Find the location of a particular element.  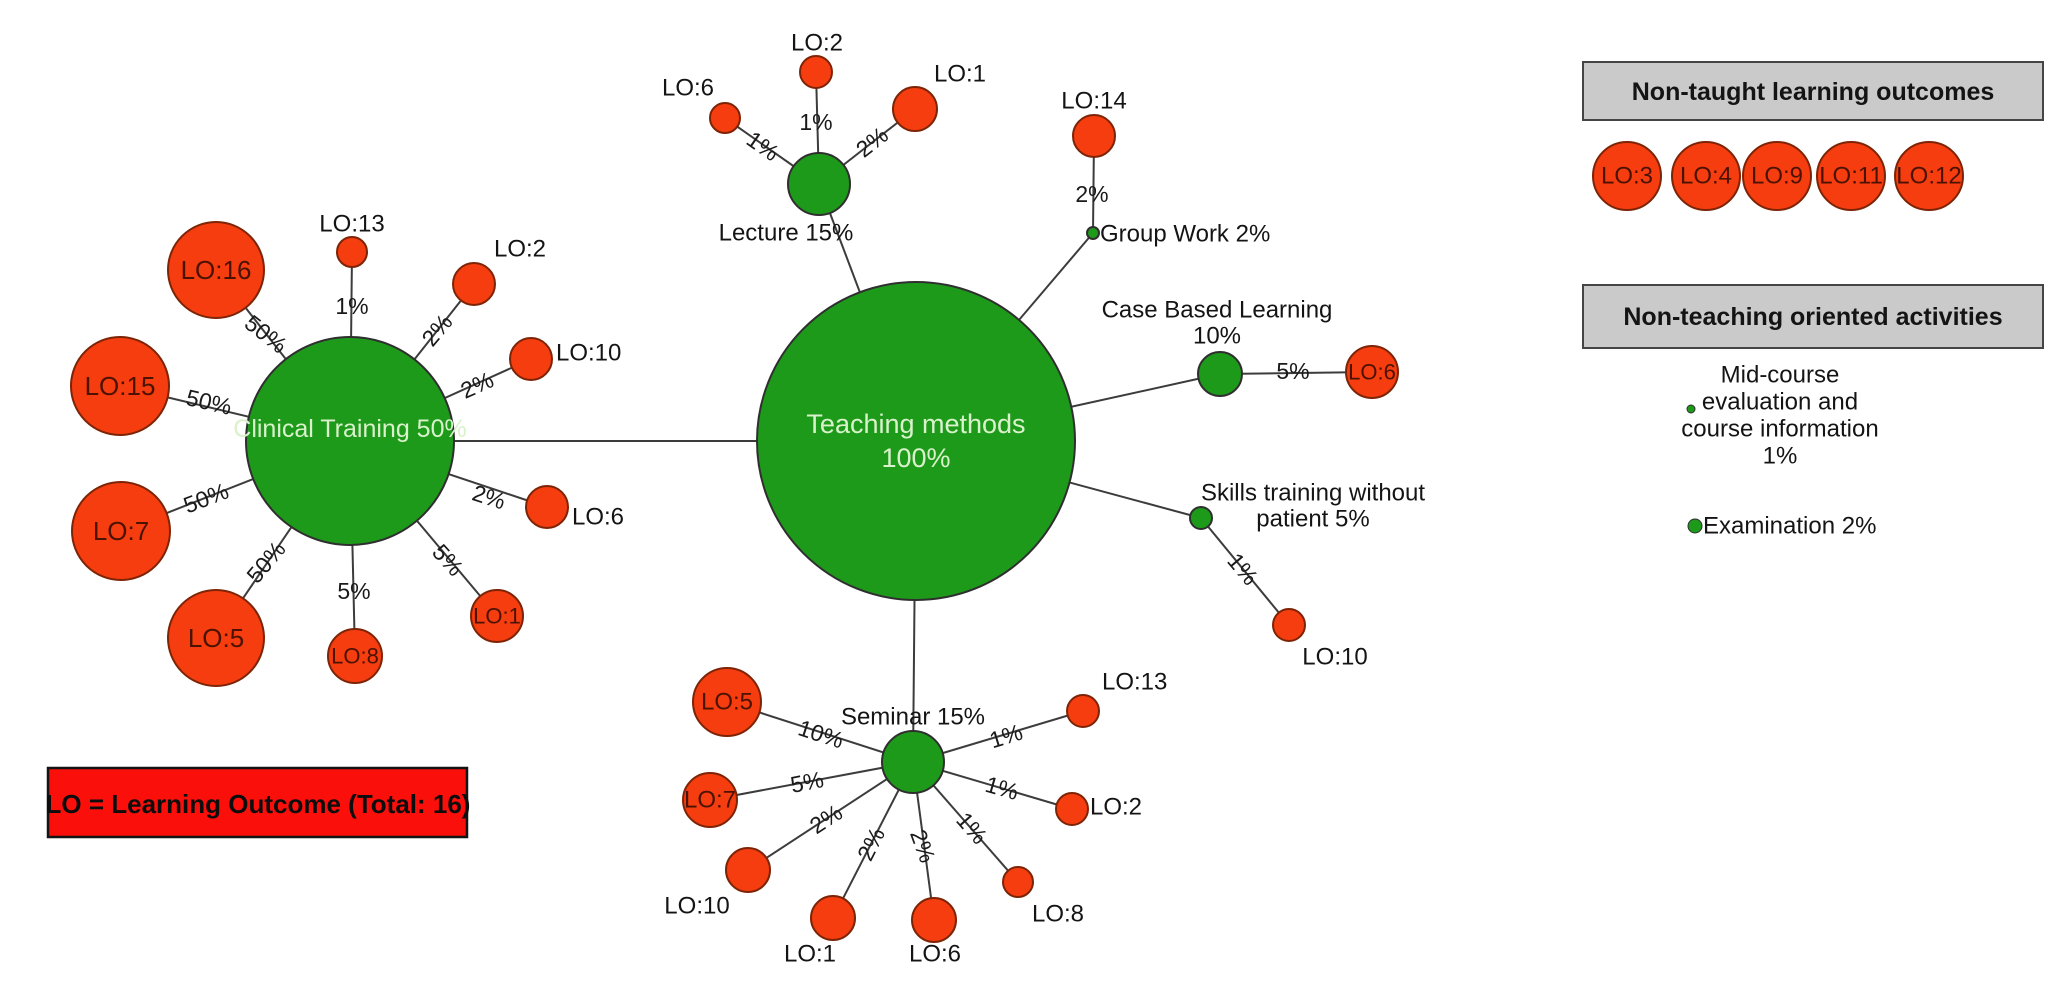

lo-node-clinical-lo5 is located at coordinates (216, 638).